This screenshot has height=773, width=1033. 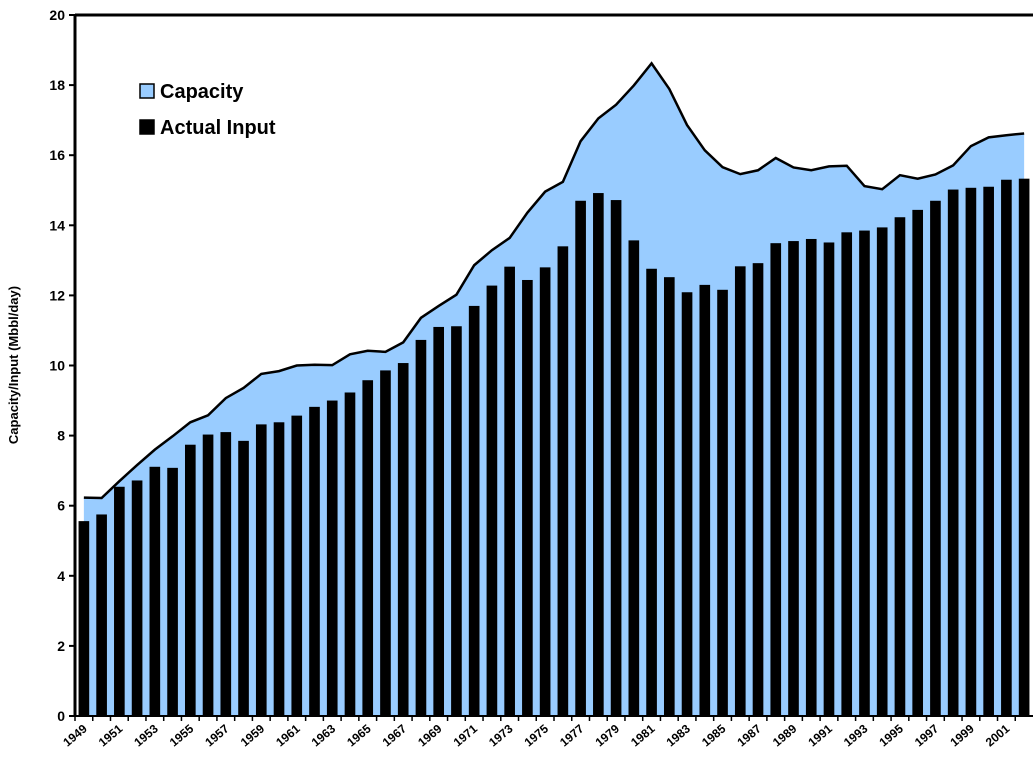 What do you see at coordinates (288, 735) in the screenshot?
I see `x-tick-label: 1961` at bounding box center [288, 735].